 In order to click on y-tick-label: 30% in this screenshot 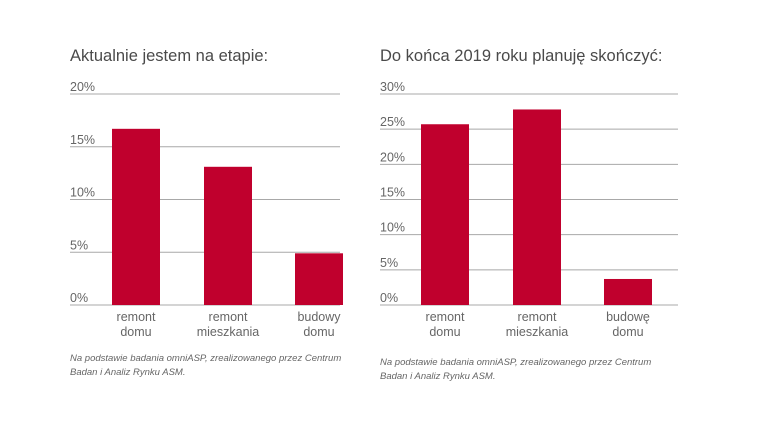, I will do `click(392, 87)`.